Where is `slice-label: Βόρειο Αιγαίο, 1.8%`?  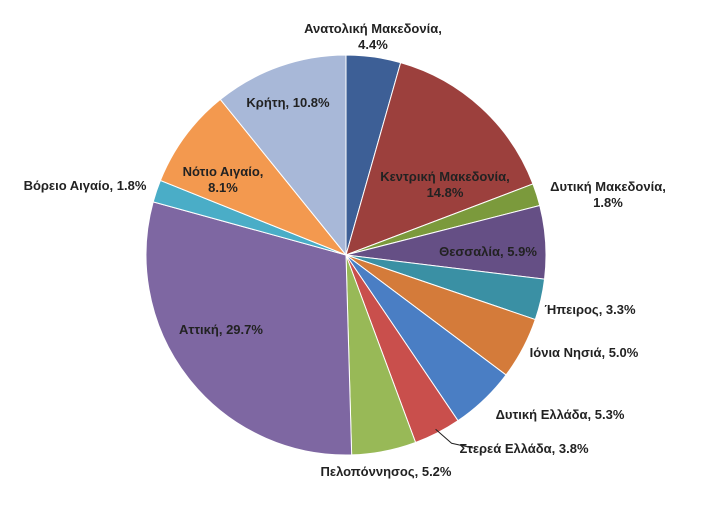
slice-label: Βόρειο Αιγαίο, 1.8% is located at coordinates (85, 185).